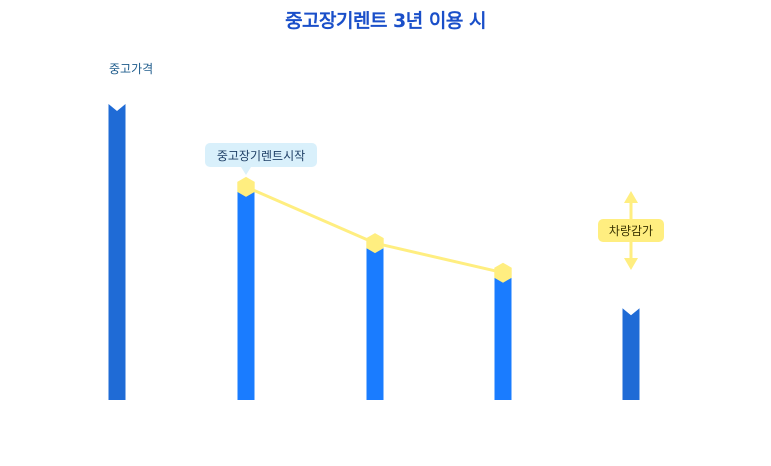  What do you see at coordinates (246, 171) in the screenshot?
I see `callout-pointer` at bounding box center [246, 171].